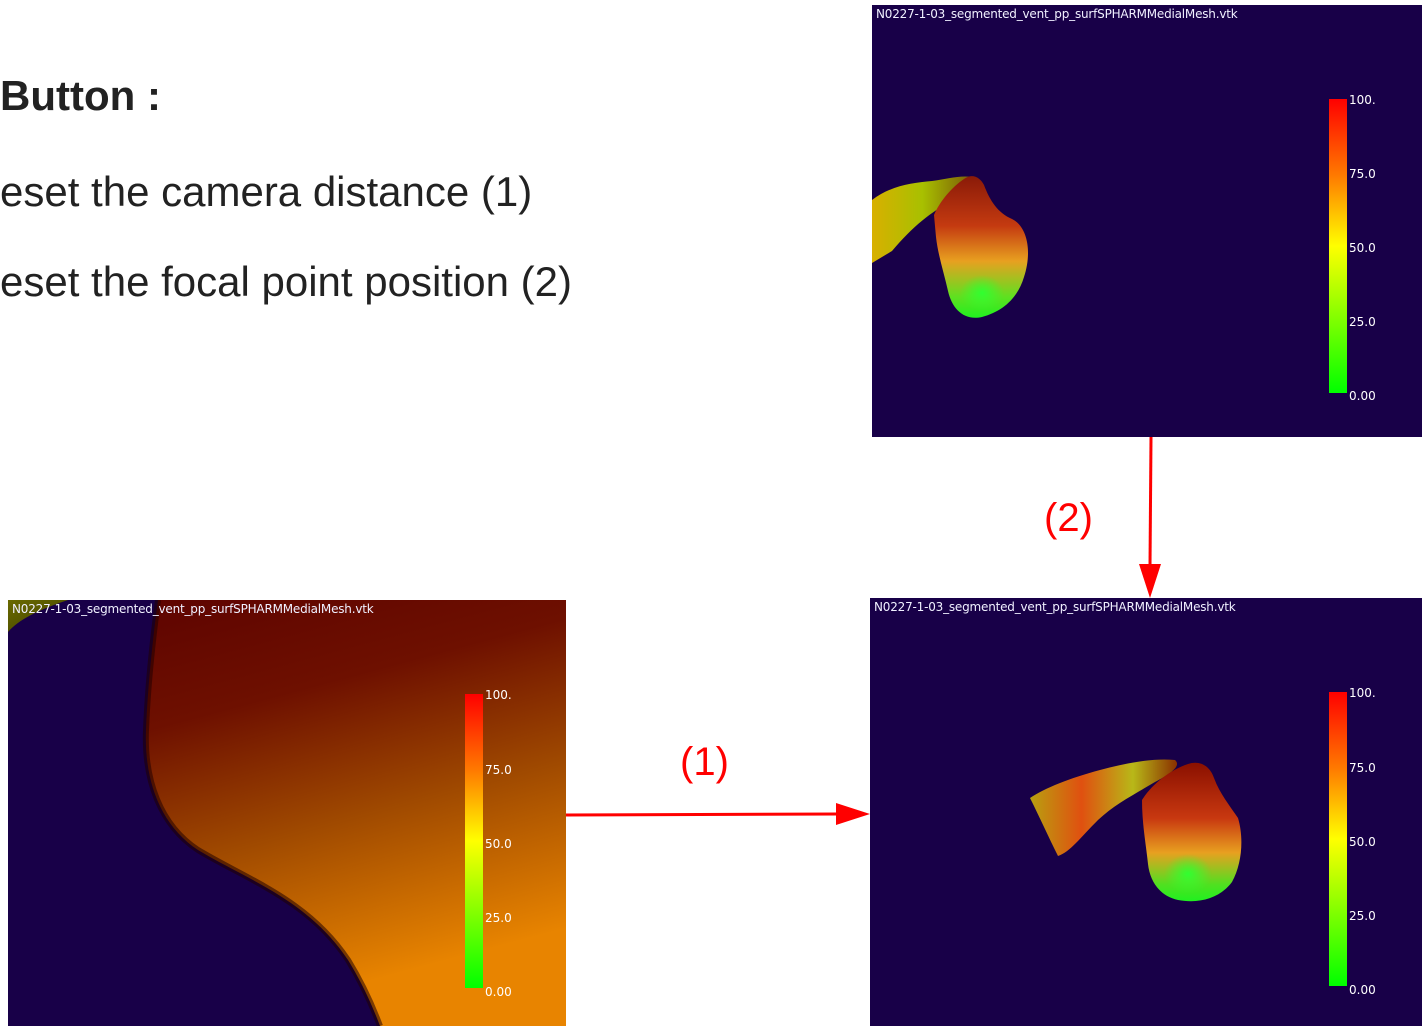 This screenshot has width=1422, height=1026. Describe the element at coordinates (80, 95) in the screenshot. I see `instruction-heading: Button :` at that location.